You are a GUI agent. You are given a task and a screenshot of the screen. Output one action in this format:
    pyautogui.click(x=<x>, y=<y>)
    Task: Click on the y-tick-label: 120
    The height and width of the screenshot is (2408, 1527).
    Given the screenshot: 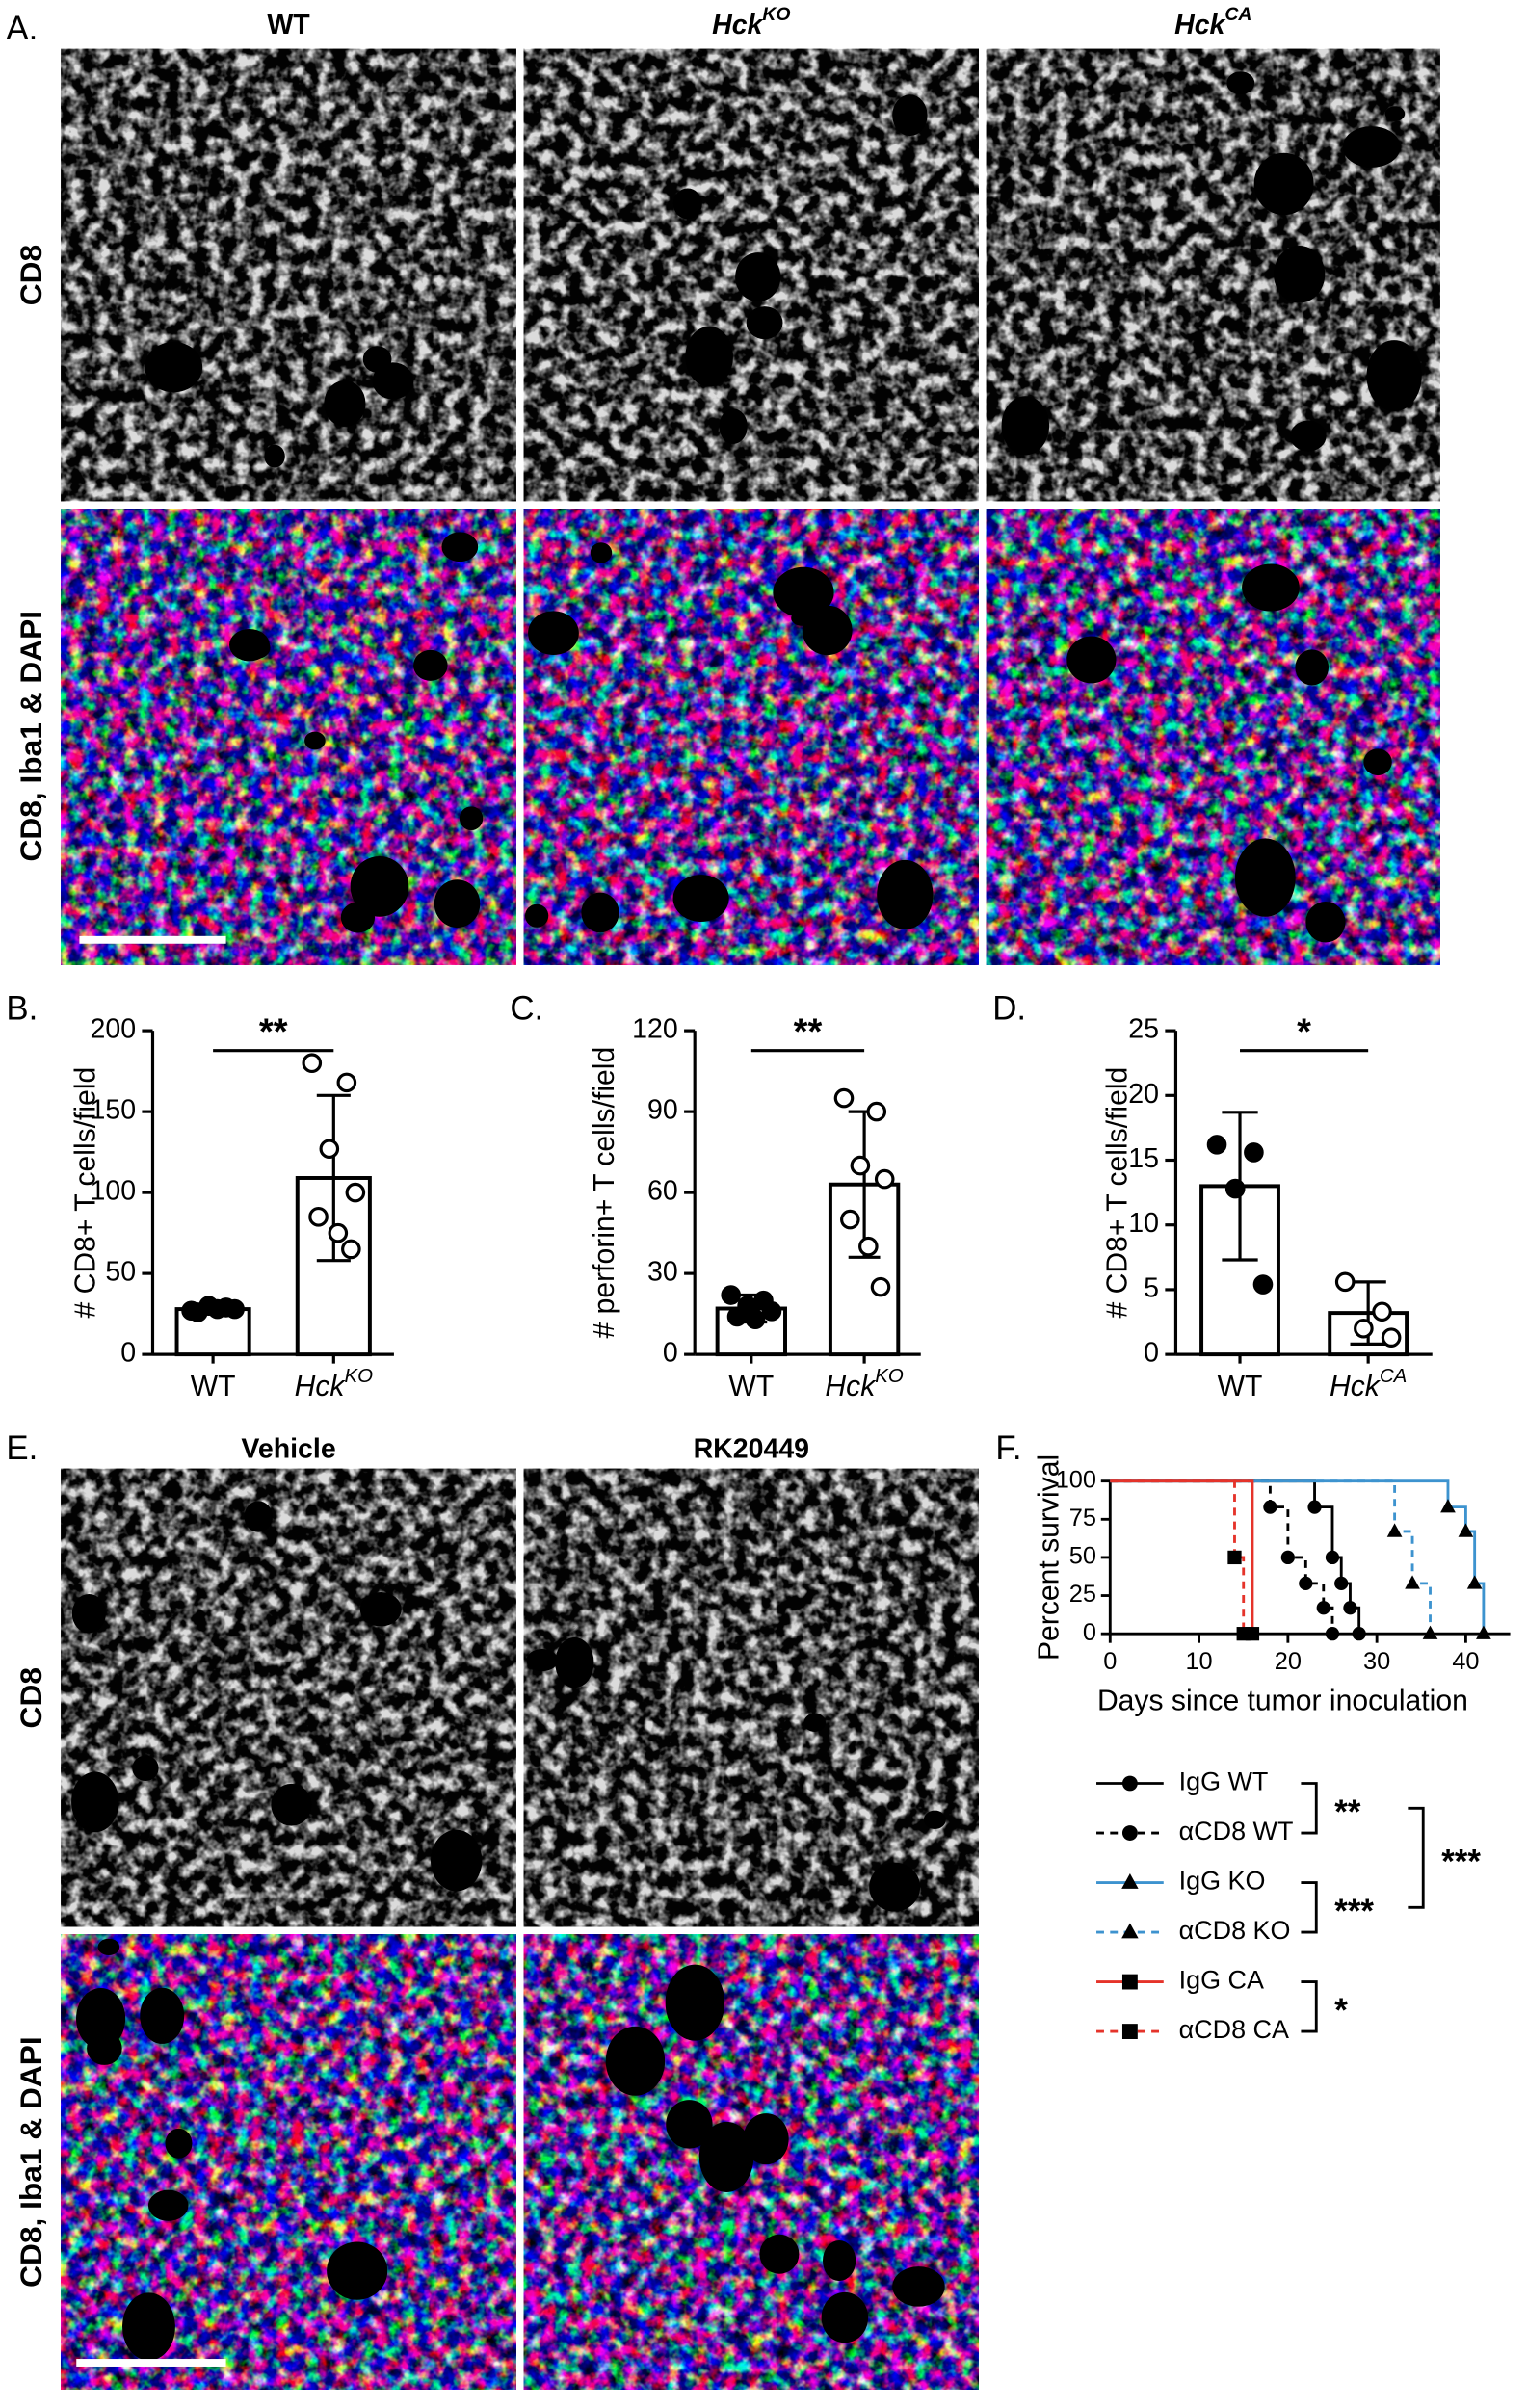 What is the action you would take?
    pyautogui.click(x=655, y=1029)
    